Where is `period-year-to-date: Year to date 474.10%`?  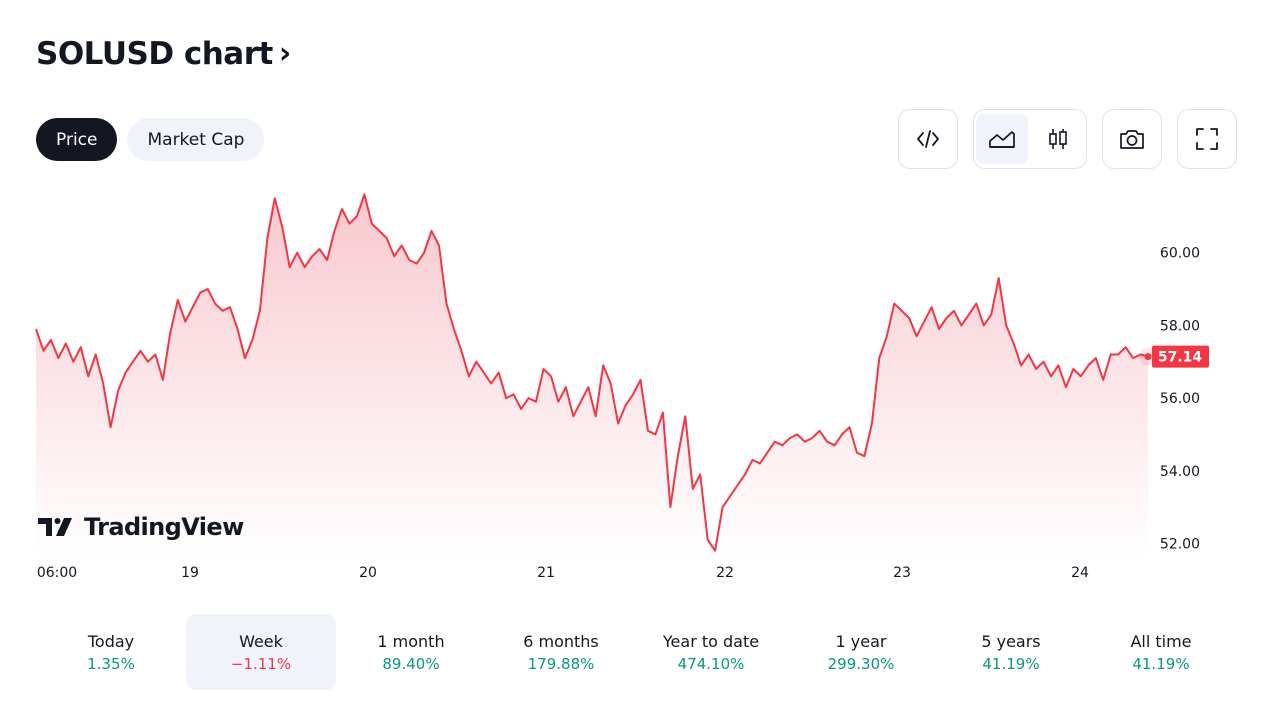 period-year-to-date: Year to date 474.10% is located at coordinates (711, 652).